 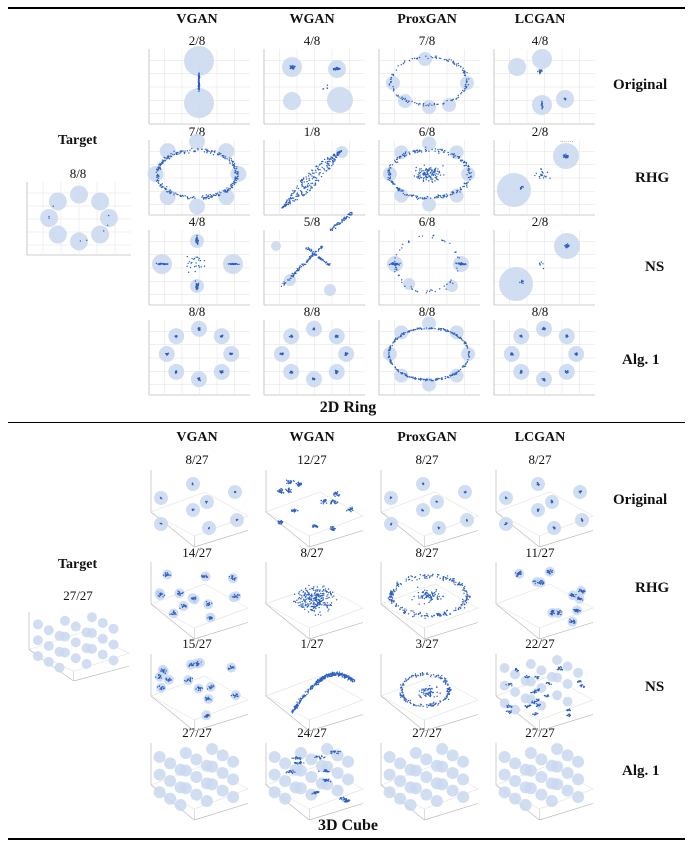 I want to click on plot-cube-original-lcgan, so click(x=544, y=509).